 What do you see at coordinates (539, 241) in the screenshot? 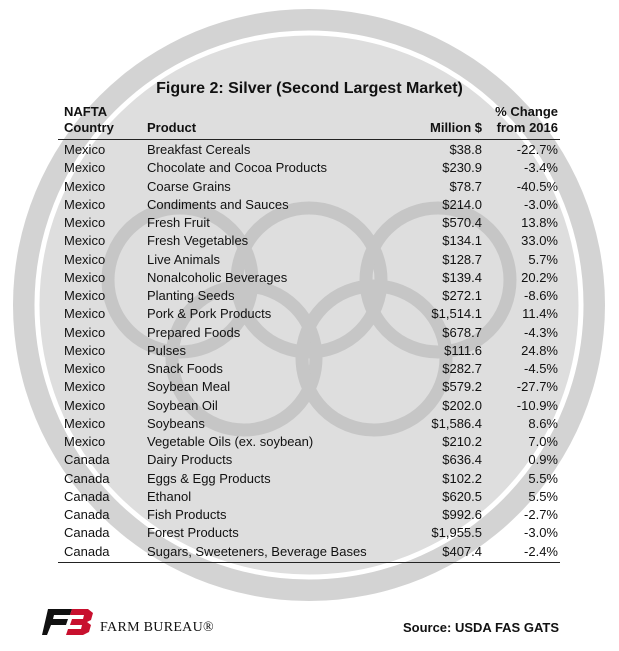
I see `cell-change: 33.0%` at bounding box center [539, 241].